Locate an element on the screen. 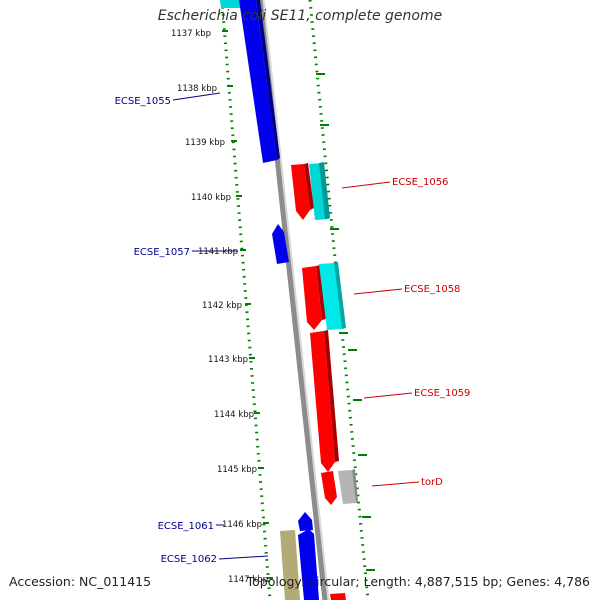 This screenshot has width=600, height=605. gene-label-ecse-1062: ECSE_1062 is located at coordinates (189, 559).